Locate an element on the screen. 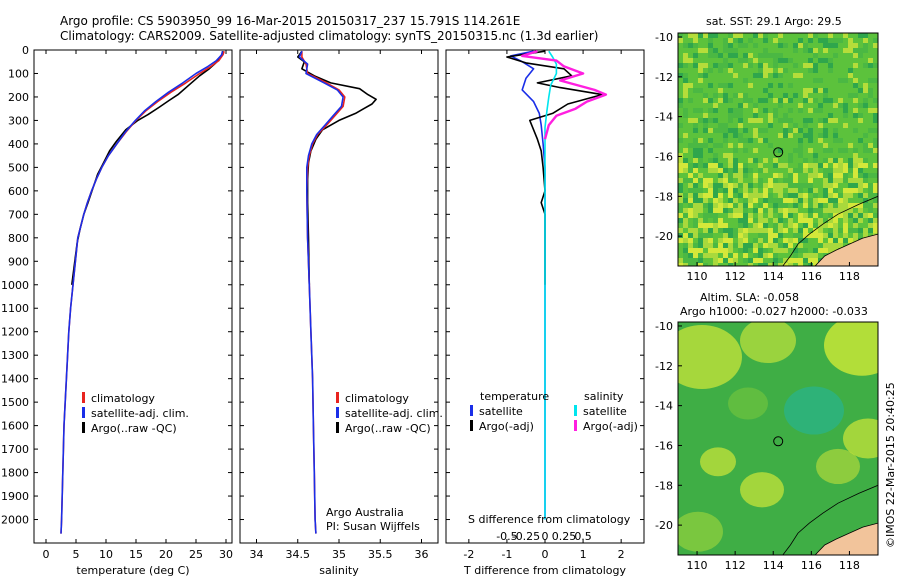 The image size is (900, 580). y-tick-label: -20 is located at coordinates (664, 236).